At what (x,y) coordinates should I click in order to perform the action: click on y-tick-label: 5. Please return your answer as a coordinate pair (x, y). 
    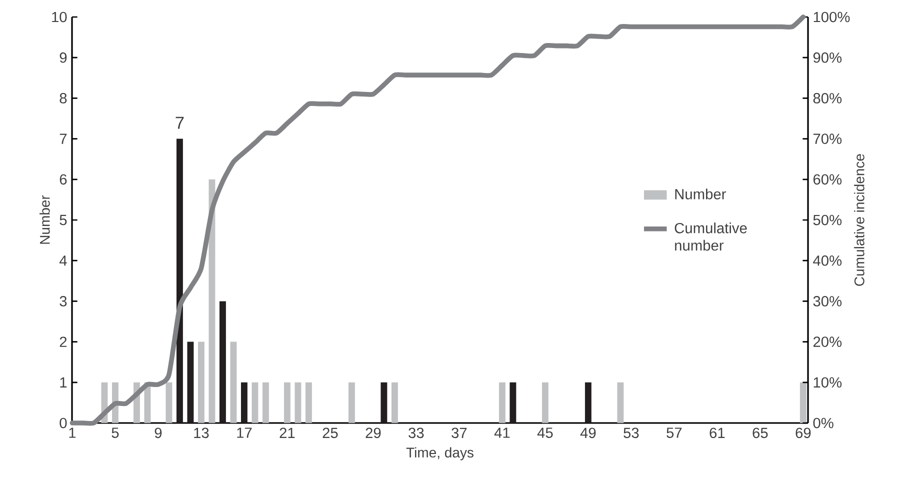
    Looking at the image, I should click on (63, 220).